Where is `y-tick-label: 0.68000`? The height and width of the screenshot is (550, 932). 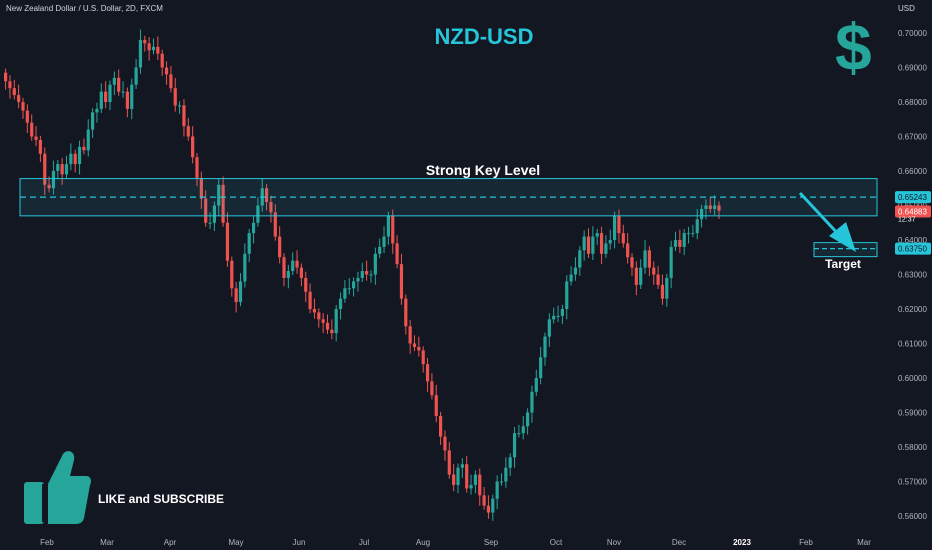 y-tick-label: 0.68000 is located at coordinates (912, 102).